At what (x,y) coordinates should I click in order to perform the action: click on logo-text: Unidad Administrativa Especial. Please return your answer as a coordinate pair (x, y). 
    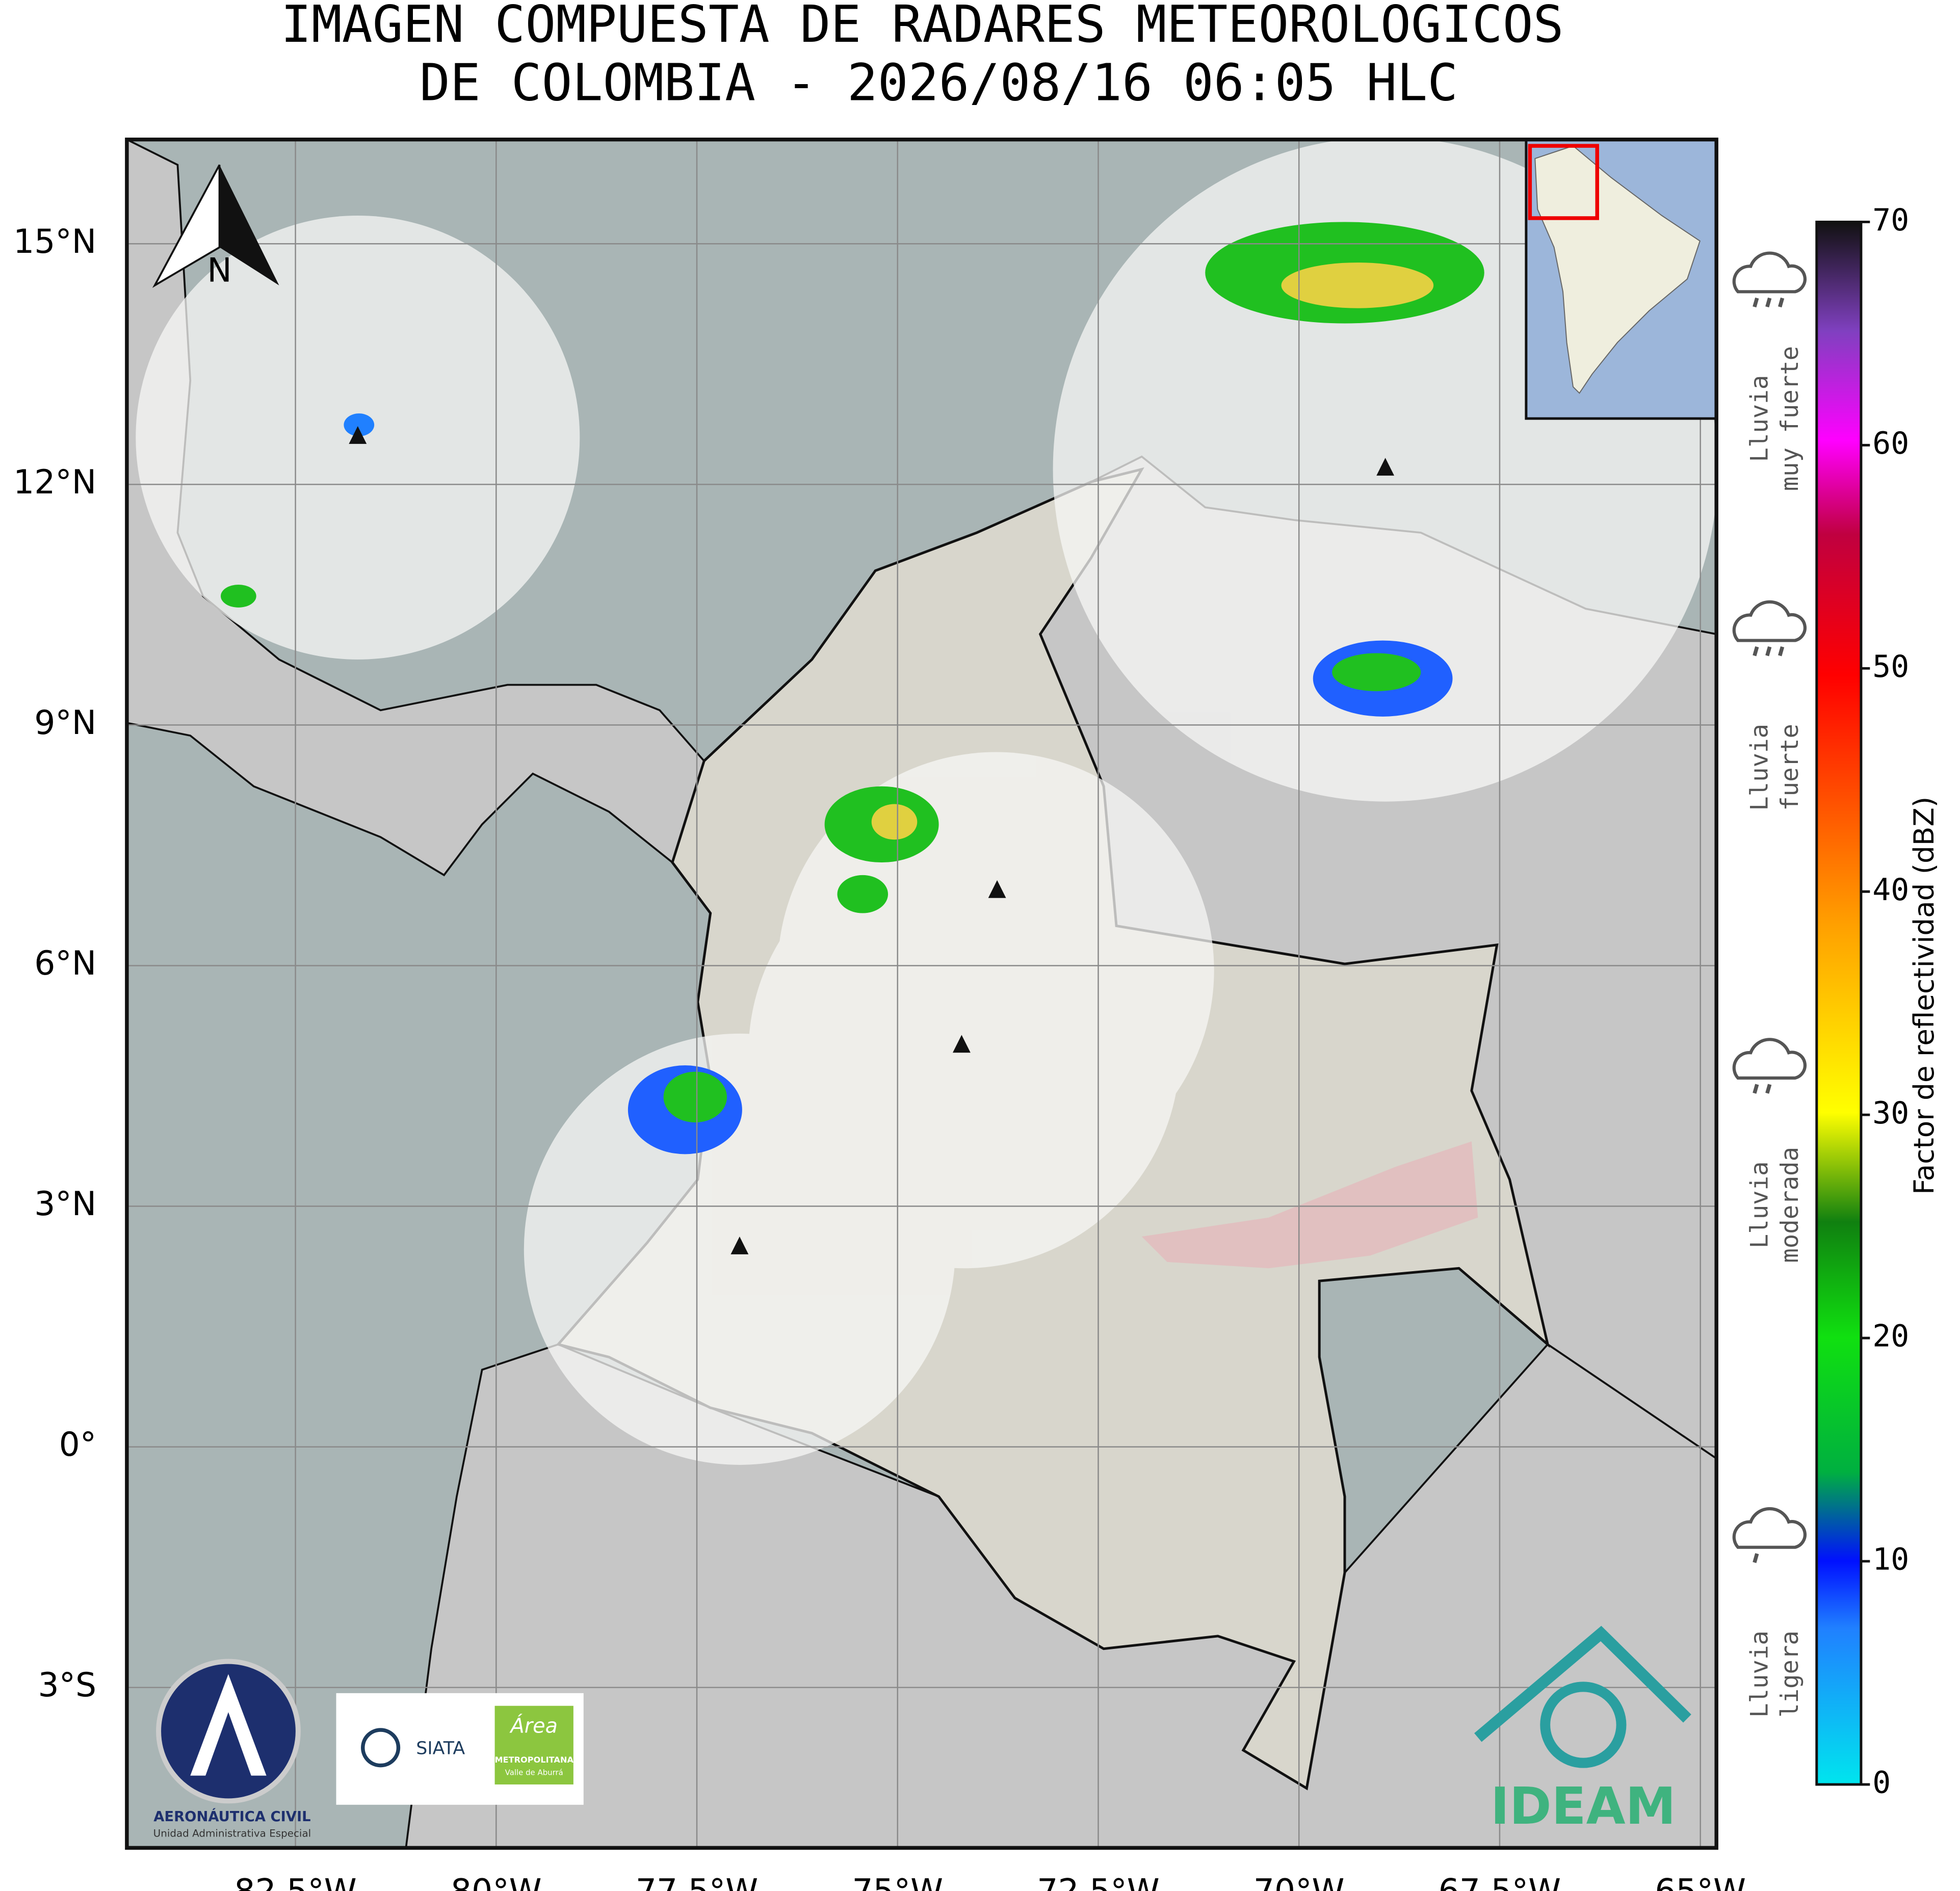
    Looking at the image, I should click on (232, 1834).